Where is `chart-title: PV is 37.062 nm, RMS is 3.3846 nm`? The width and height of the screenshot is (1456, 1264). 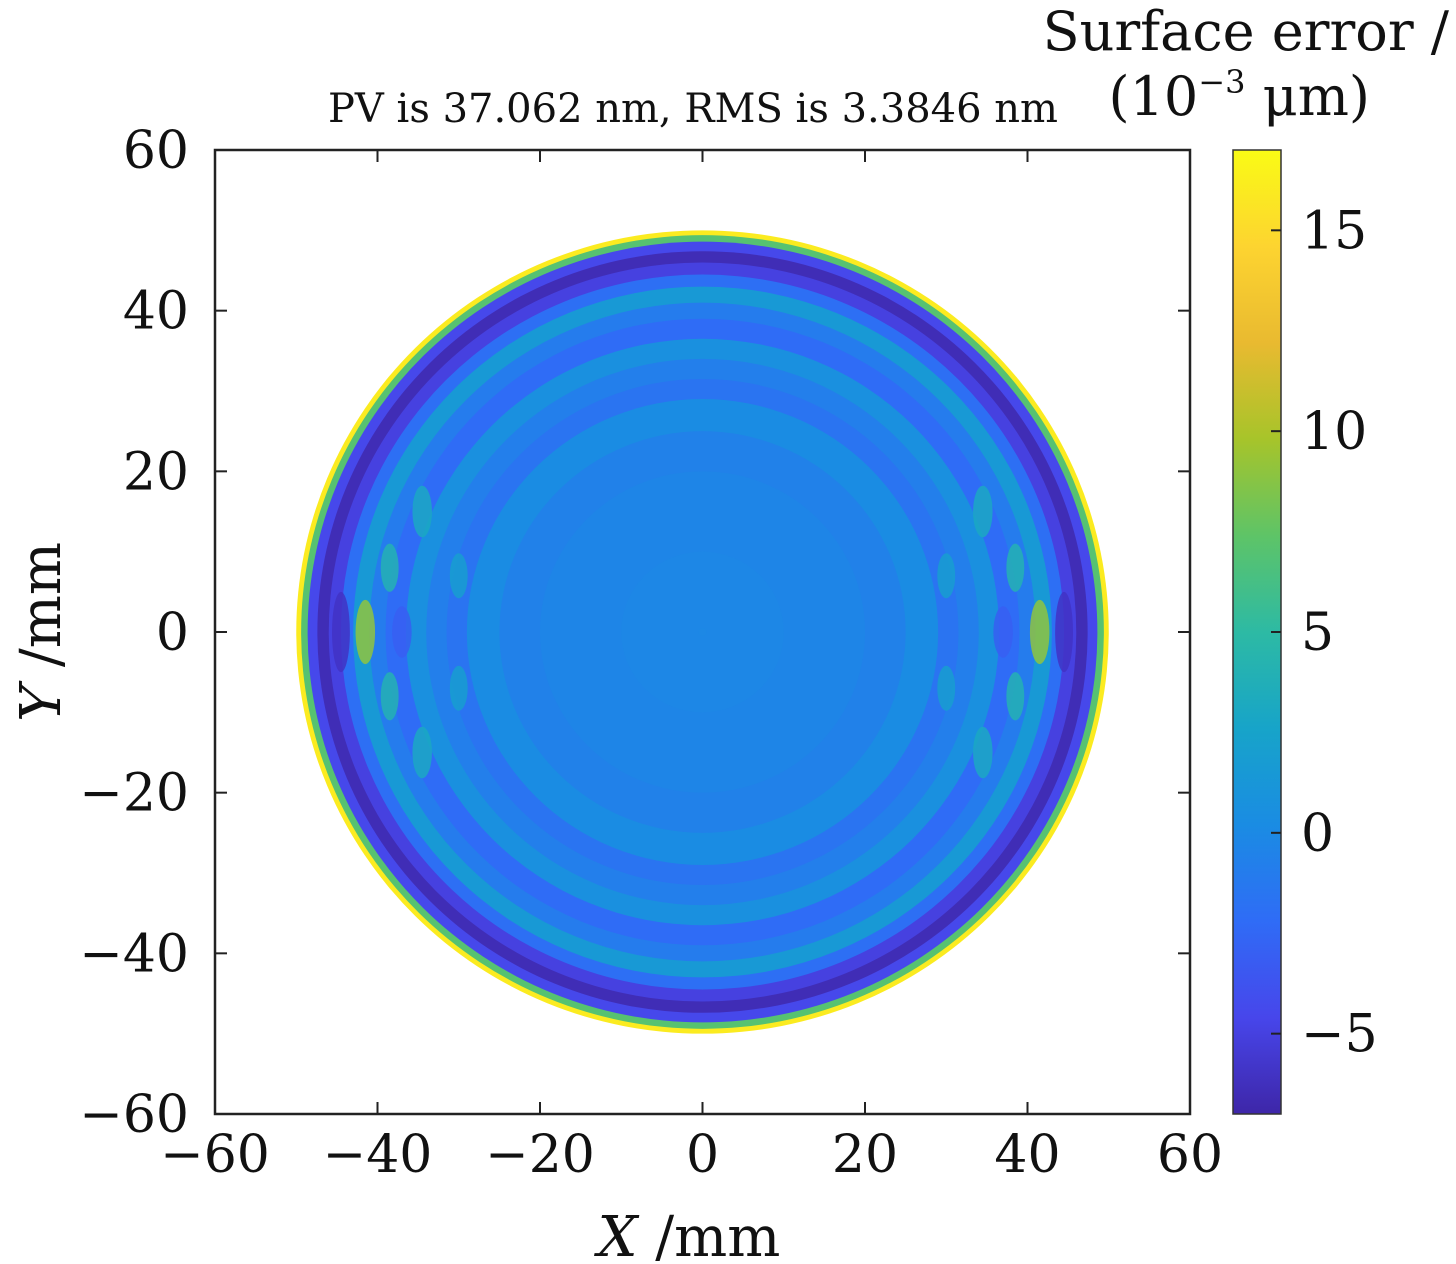 chart-title: PV is 37.062 nm, RMS is 3.3846 nm is located at coordinates (693, 109).